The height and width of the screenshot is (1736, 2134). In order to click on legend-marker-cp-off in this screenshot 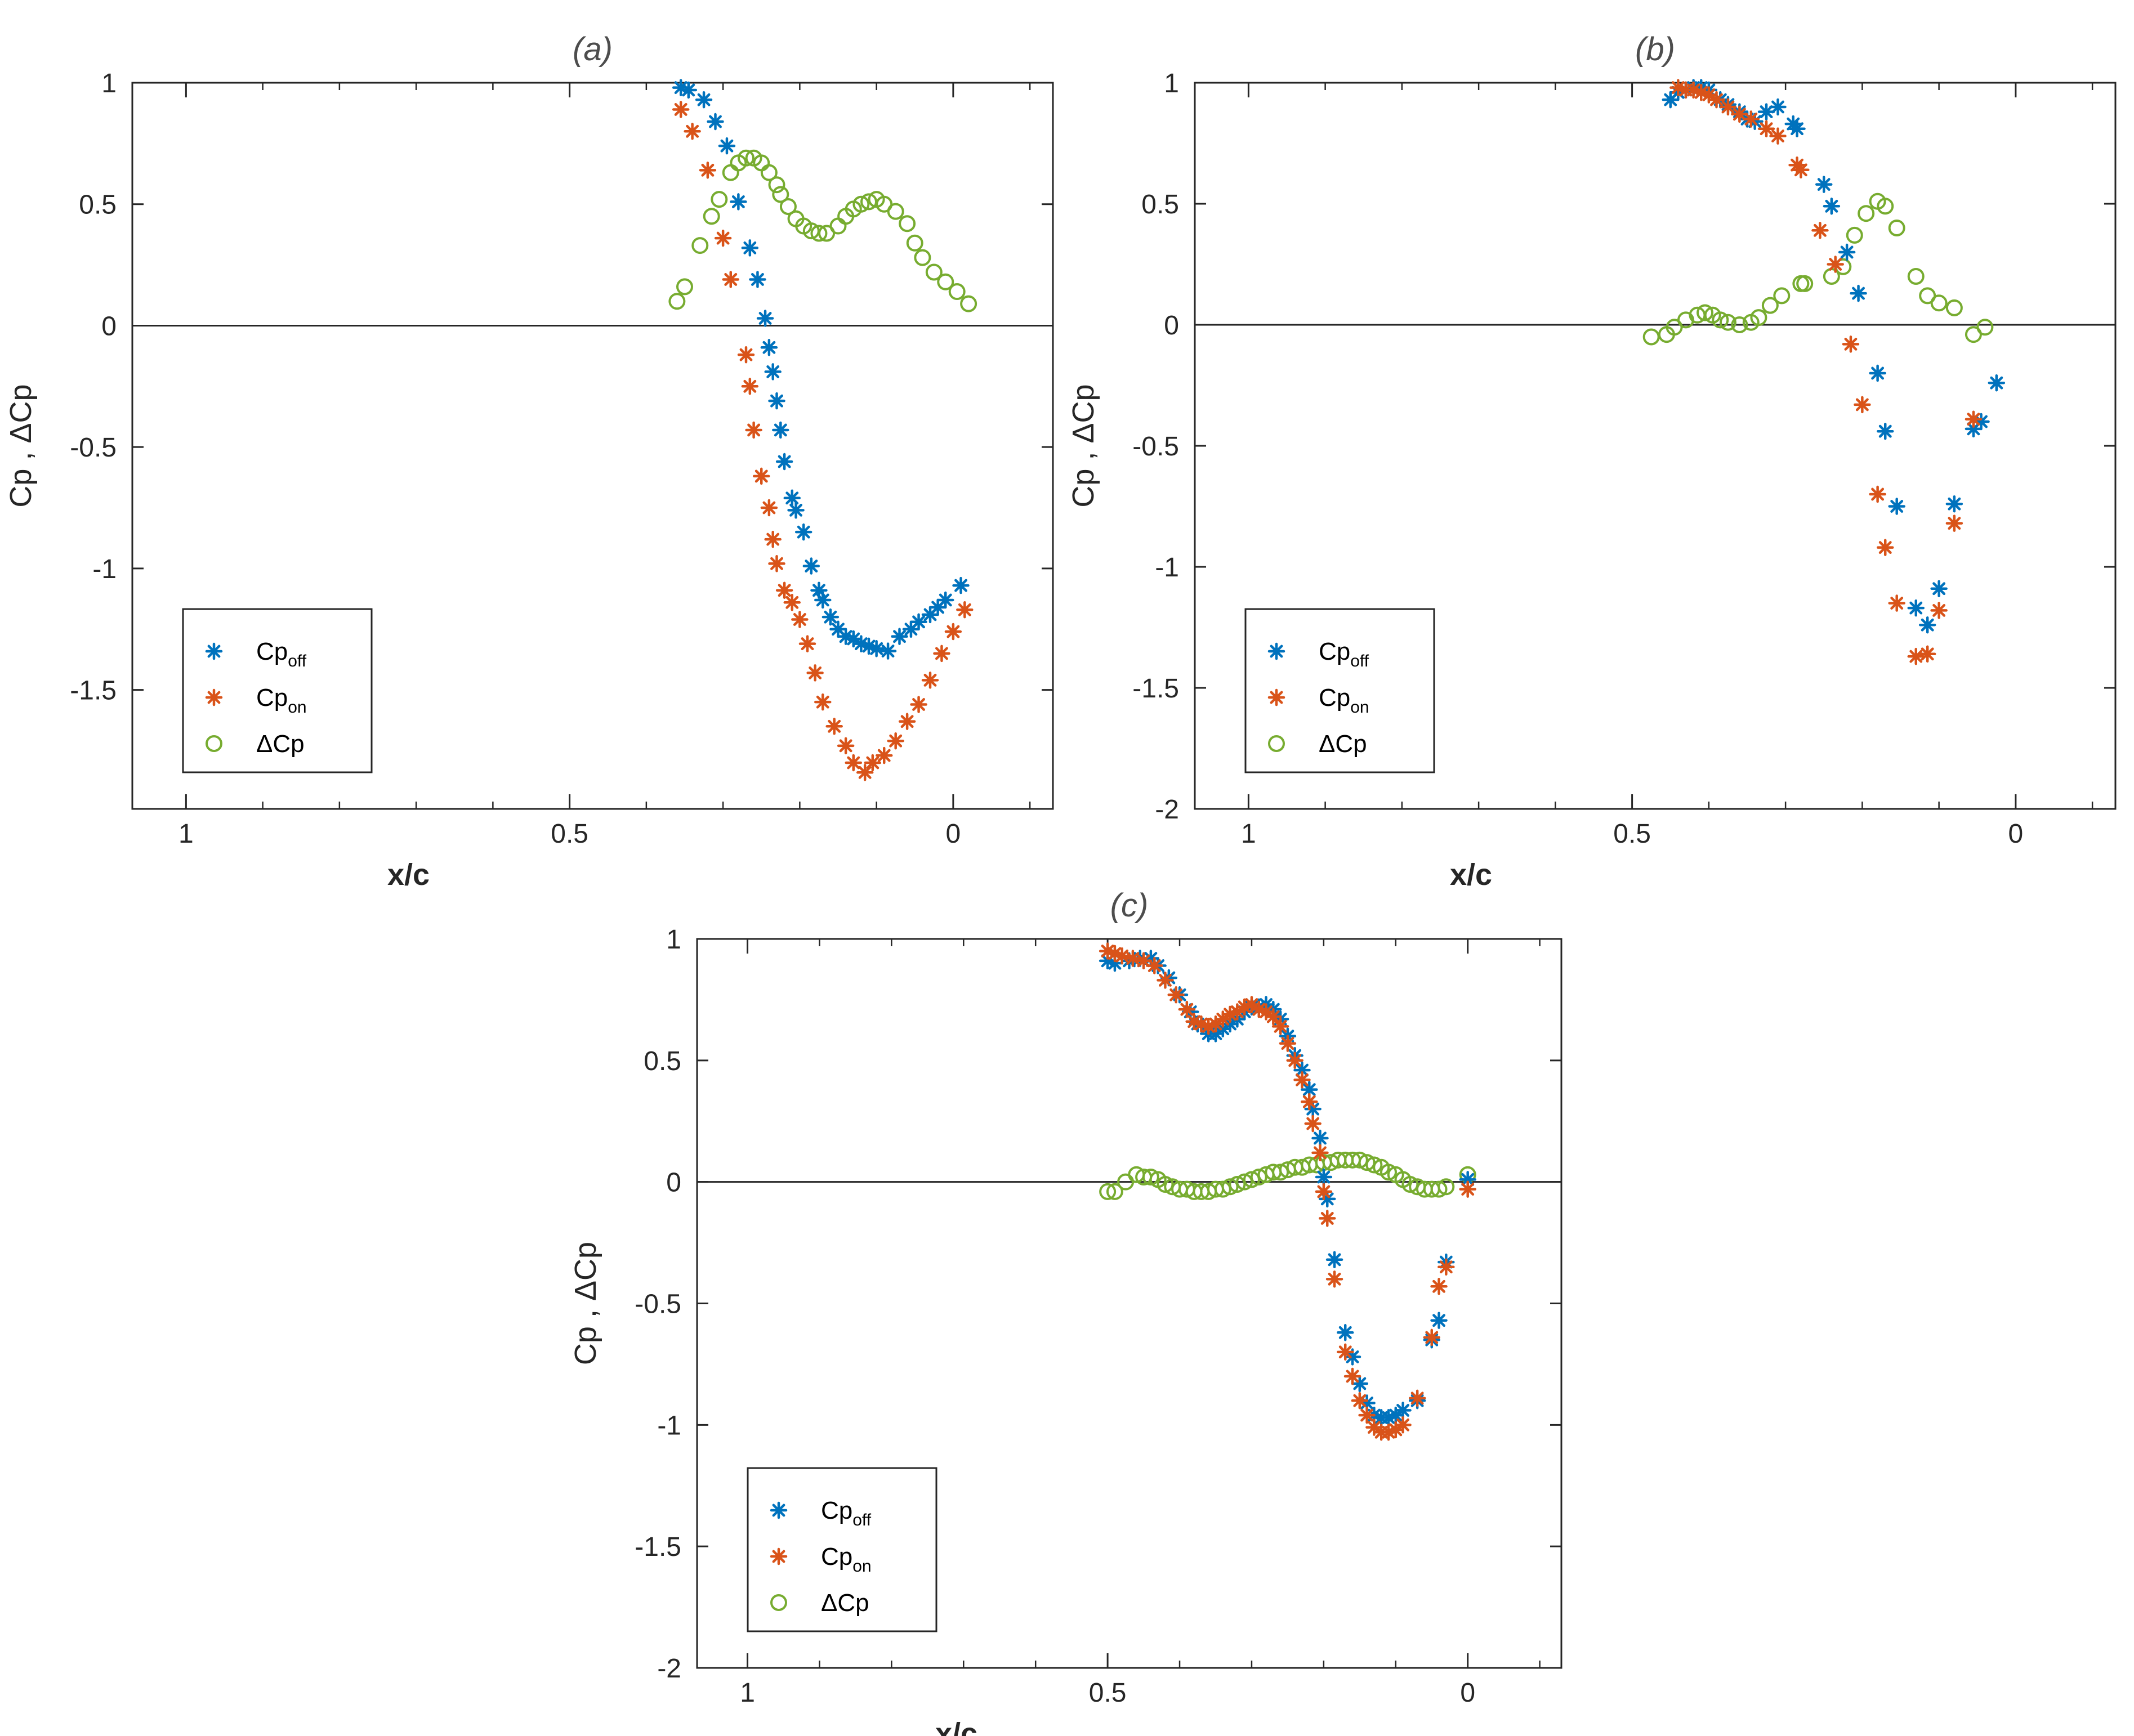, I will do `click(1276, 651)`.